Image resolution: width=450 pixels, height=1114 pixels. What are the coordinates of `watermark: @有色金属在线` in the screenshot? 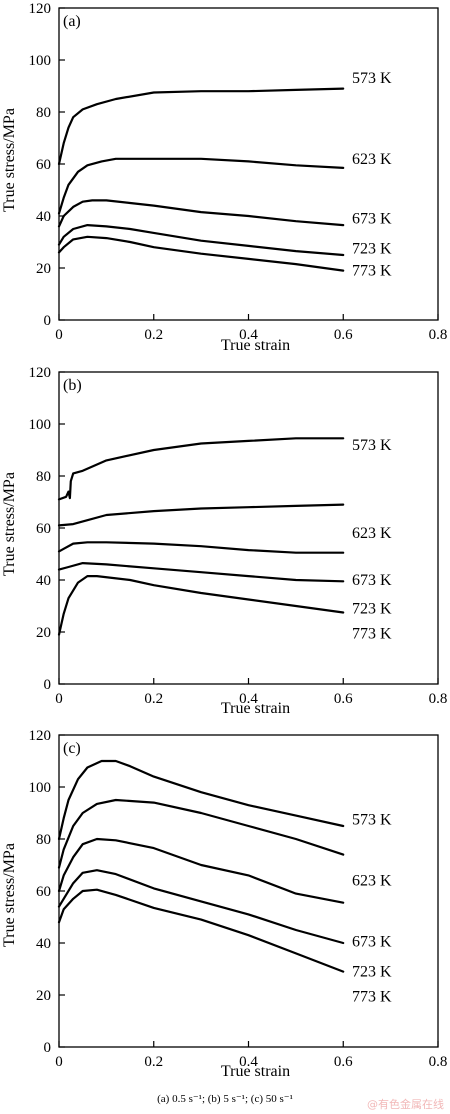 It's located at (405, 1104).